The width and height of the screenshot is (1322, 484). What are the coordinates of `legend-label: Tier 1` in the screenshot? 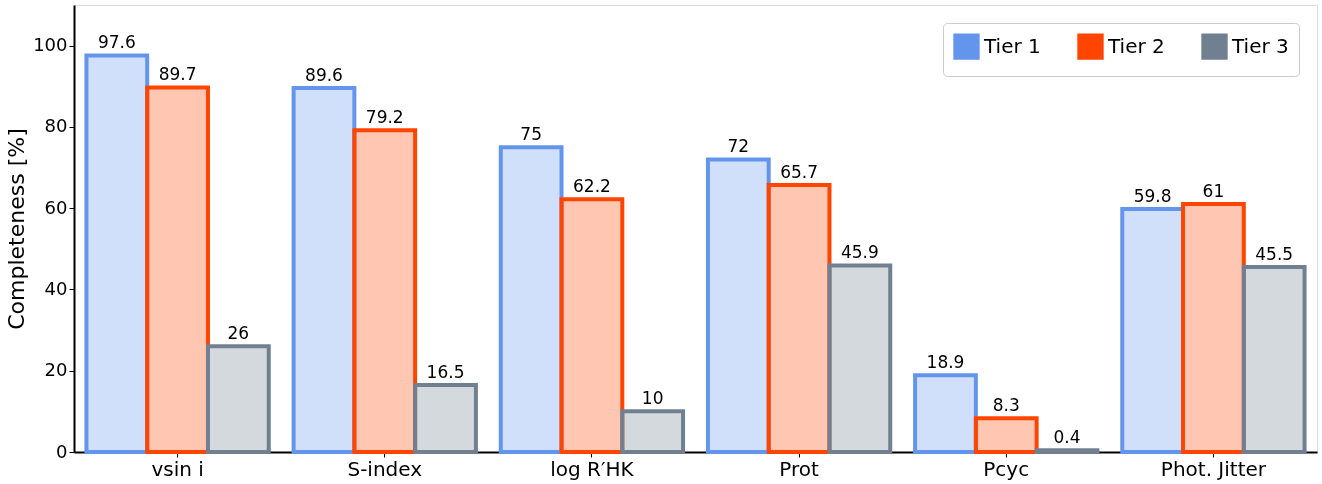 It's located at (1012, 45).